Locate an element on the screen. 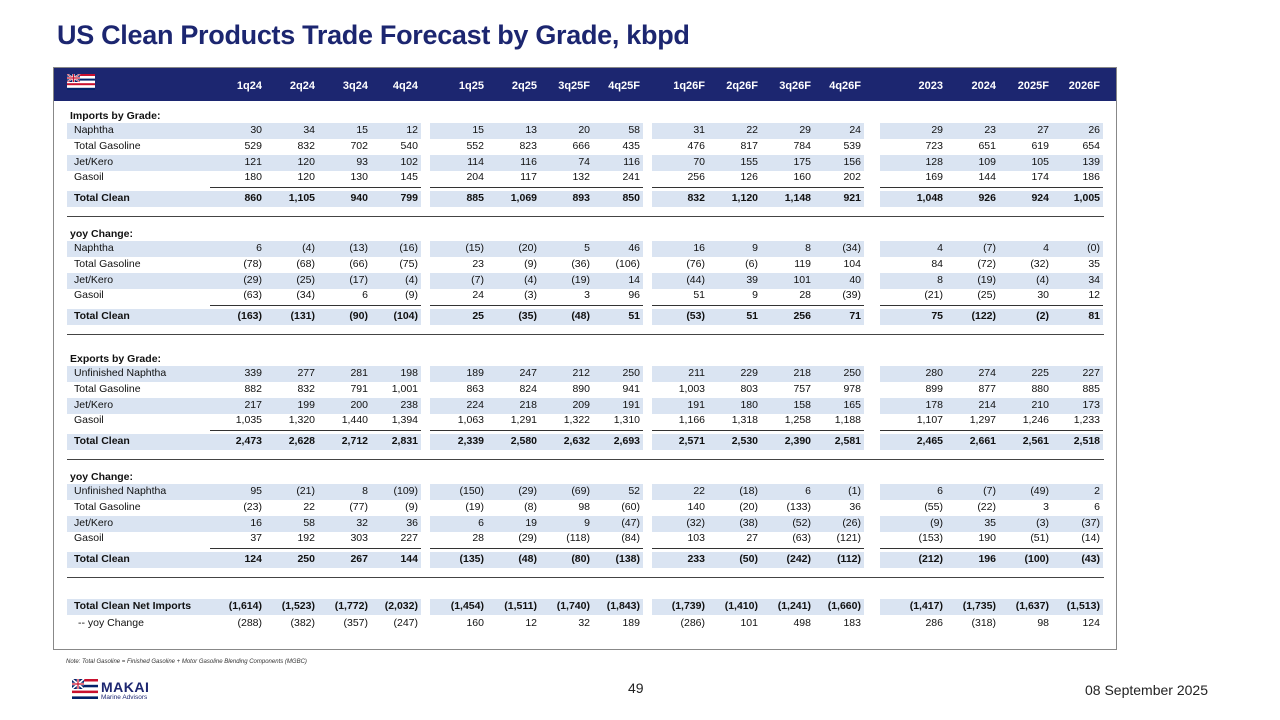  table-cell: (242) is located at coordinates (798, 559).